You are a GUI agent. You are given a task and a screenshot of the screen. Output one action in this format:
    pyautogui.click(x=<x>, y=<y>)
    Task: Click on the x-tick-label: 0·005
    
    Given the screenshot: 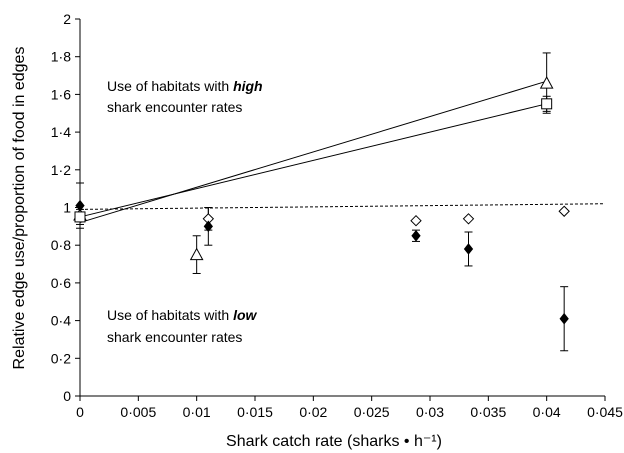 What is the action you would take?
    pyautogui.click(x=138, y=412)
    